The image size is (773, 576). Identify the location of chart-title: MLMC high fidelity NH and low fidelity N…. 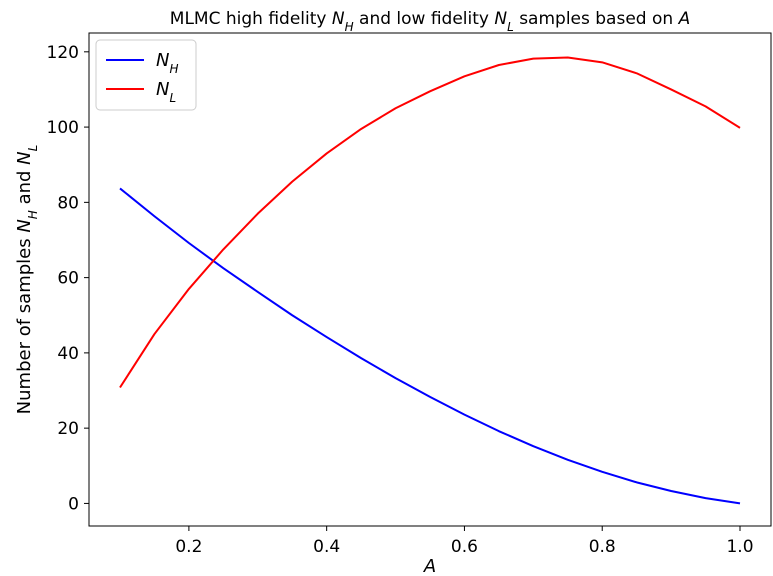
(430, 21).